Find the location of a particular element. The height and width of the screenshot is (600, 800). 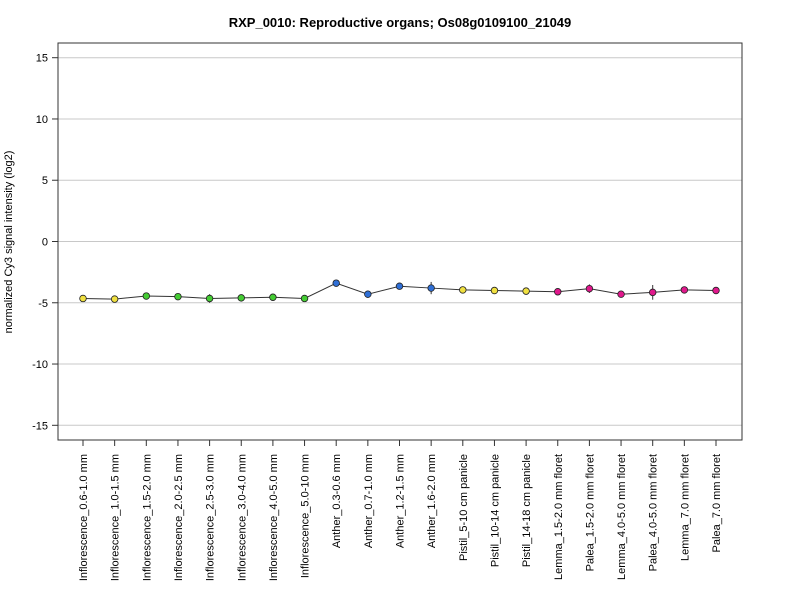

y-tick-label: -15 is located at coordinates (40, 426).